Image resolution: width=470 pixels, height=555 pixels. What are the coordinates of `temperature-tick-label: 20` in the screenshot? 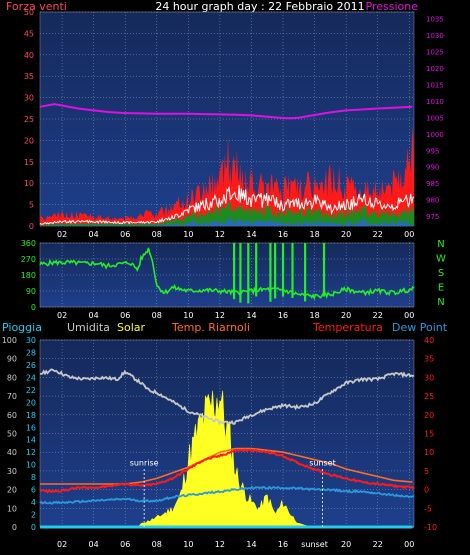 It's located at (429, 415).